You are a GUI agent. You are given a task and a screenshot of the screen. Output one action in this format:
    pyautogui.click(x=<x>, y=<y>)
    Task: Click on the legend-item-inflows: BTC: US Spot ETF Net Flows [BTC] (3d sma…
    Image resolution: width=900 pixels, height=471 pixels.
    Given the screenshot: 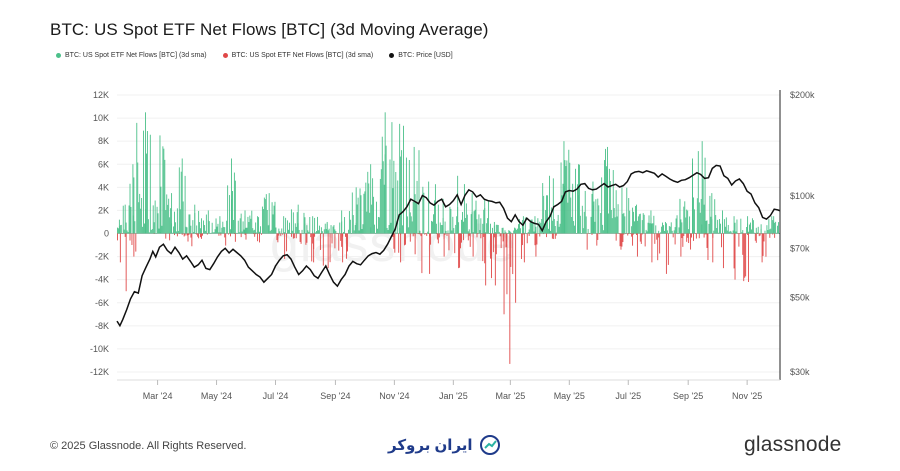 What is the action you would take?
    pyautogui.click(x=131, y=55)
    